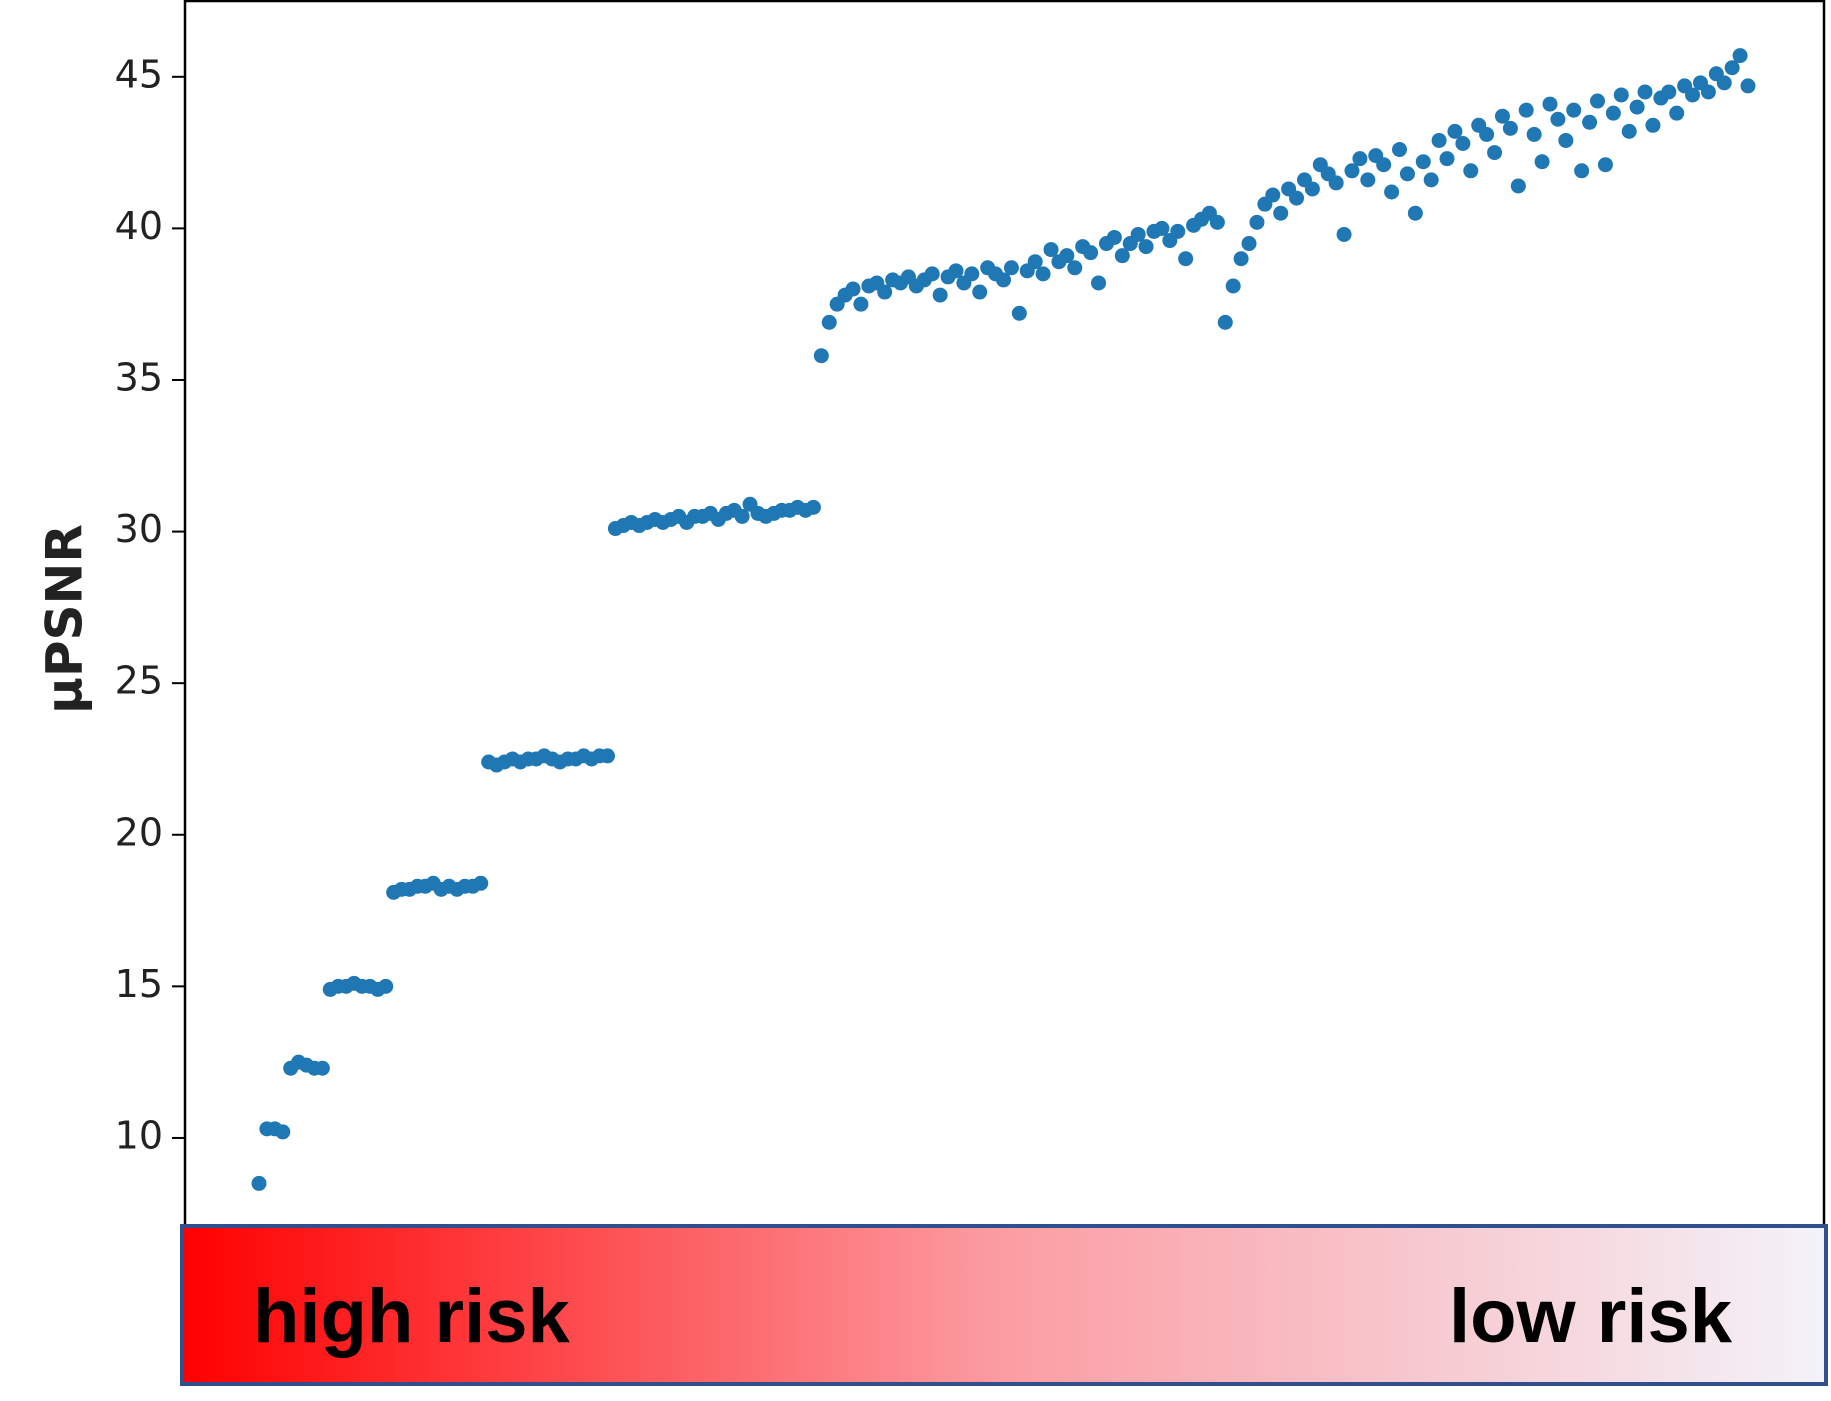 The image size is (1831, 1401). What do you see at coordinates (139, 832) in the screenshot?
I see `y-tick-label: 20` at bounding box center [139, 832].